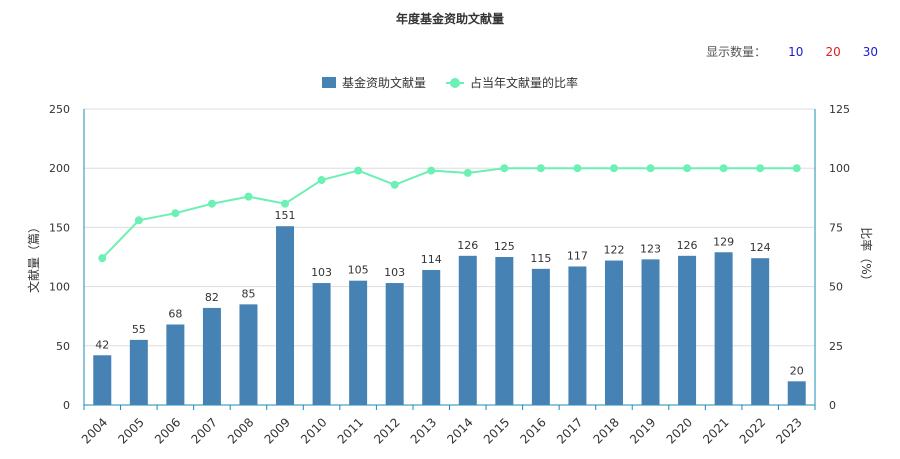 The height and width of the screenshot is (459, 900). Describe the element at coordinates (240, 430) in the screenshot. I see `x-tick-label: 2008` at that location.